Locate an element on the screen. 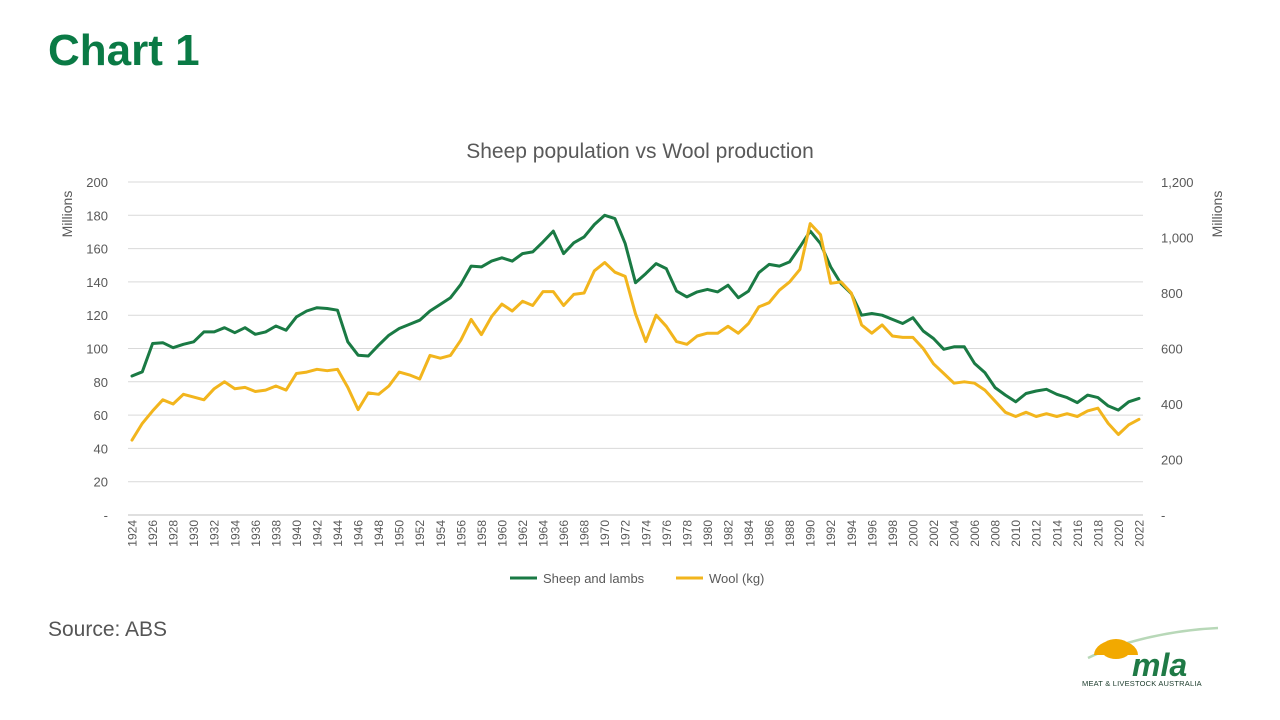 This screenshot has height=720, width=1280. right-tick-label: - is located at coordinates (1163, 515).